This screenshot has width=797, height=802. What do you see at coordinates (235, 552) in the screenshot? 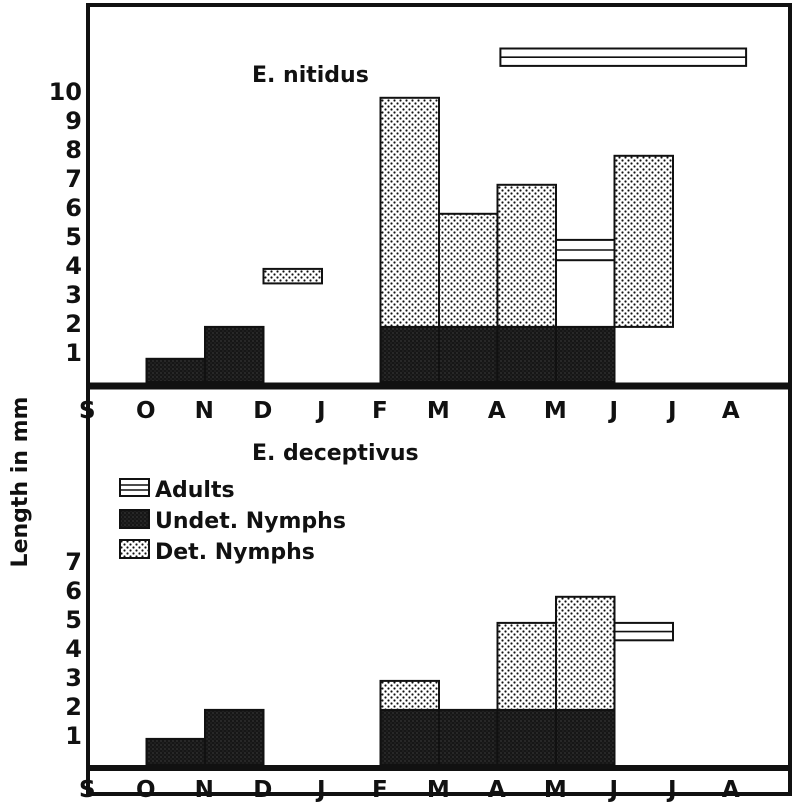
I see `legend-label-det: Det. Nymphs` at bounding box center [235, 552].